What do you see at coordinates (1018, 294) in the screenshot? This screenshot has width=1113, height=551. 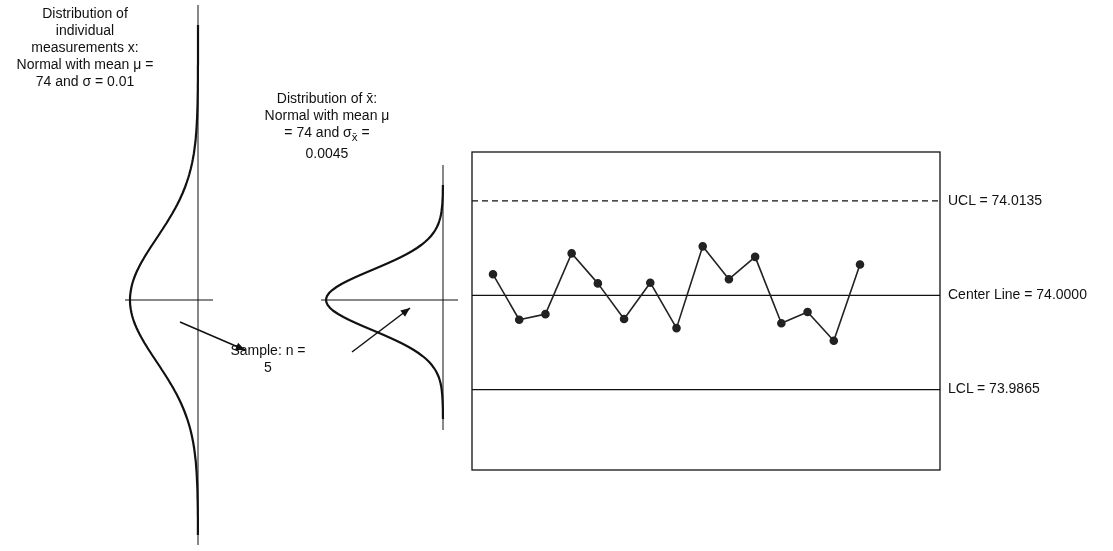 I see `y-tick-label: Center Line = 74.0000` at bounding box center [1018, 294].